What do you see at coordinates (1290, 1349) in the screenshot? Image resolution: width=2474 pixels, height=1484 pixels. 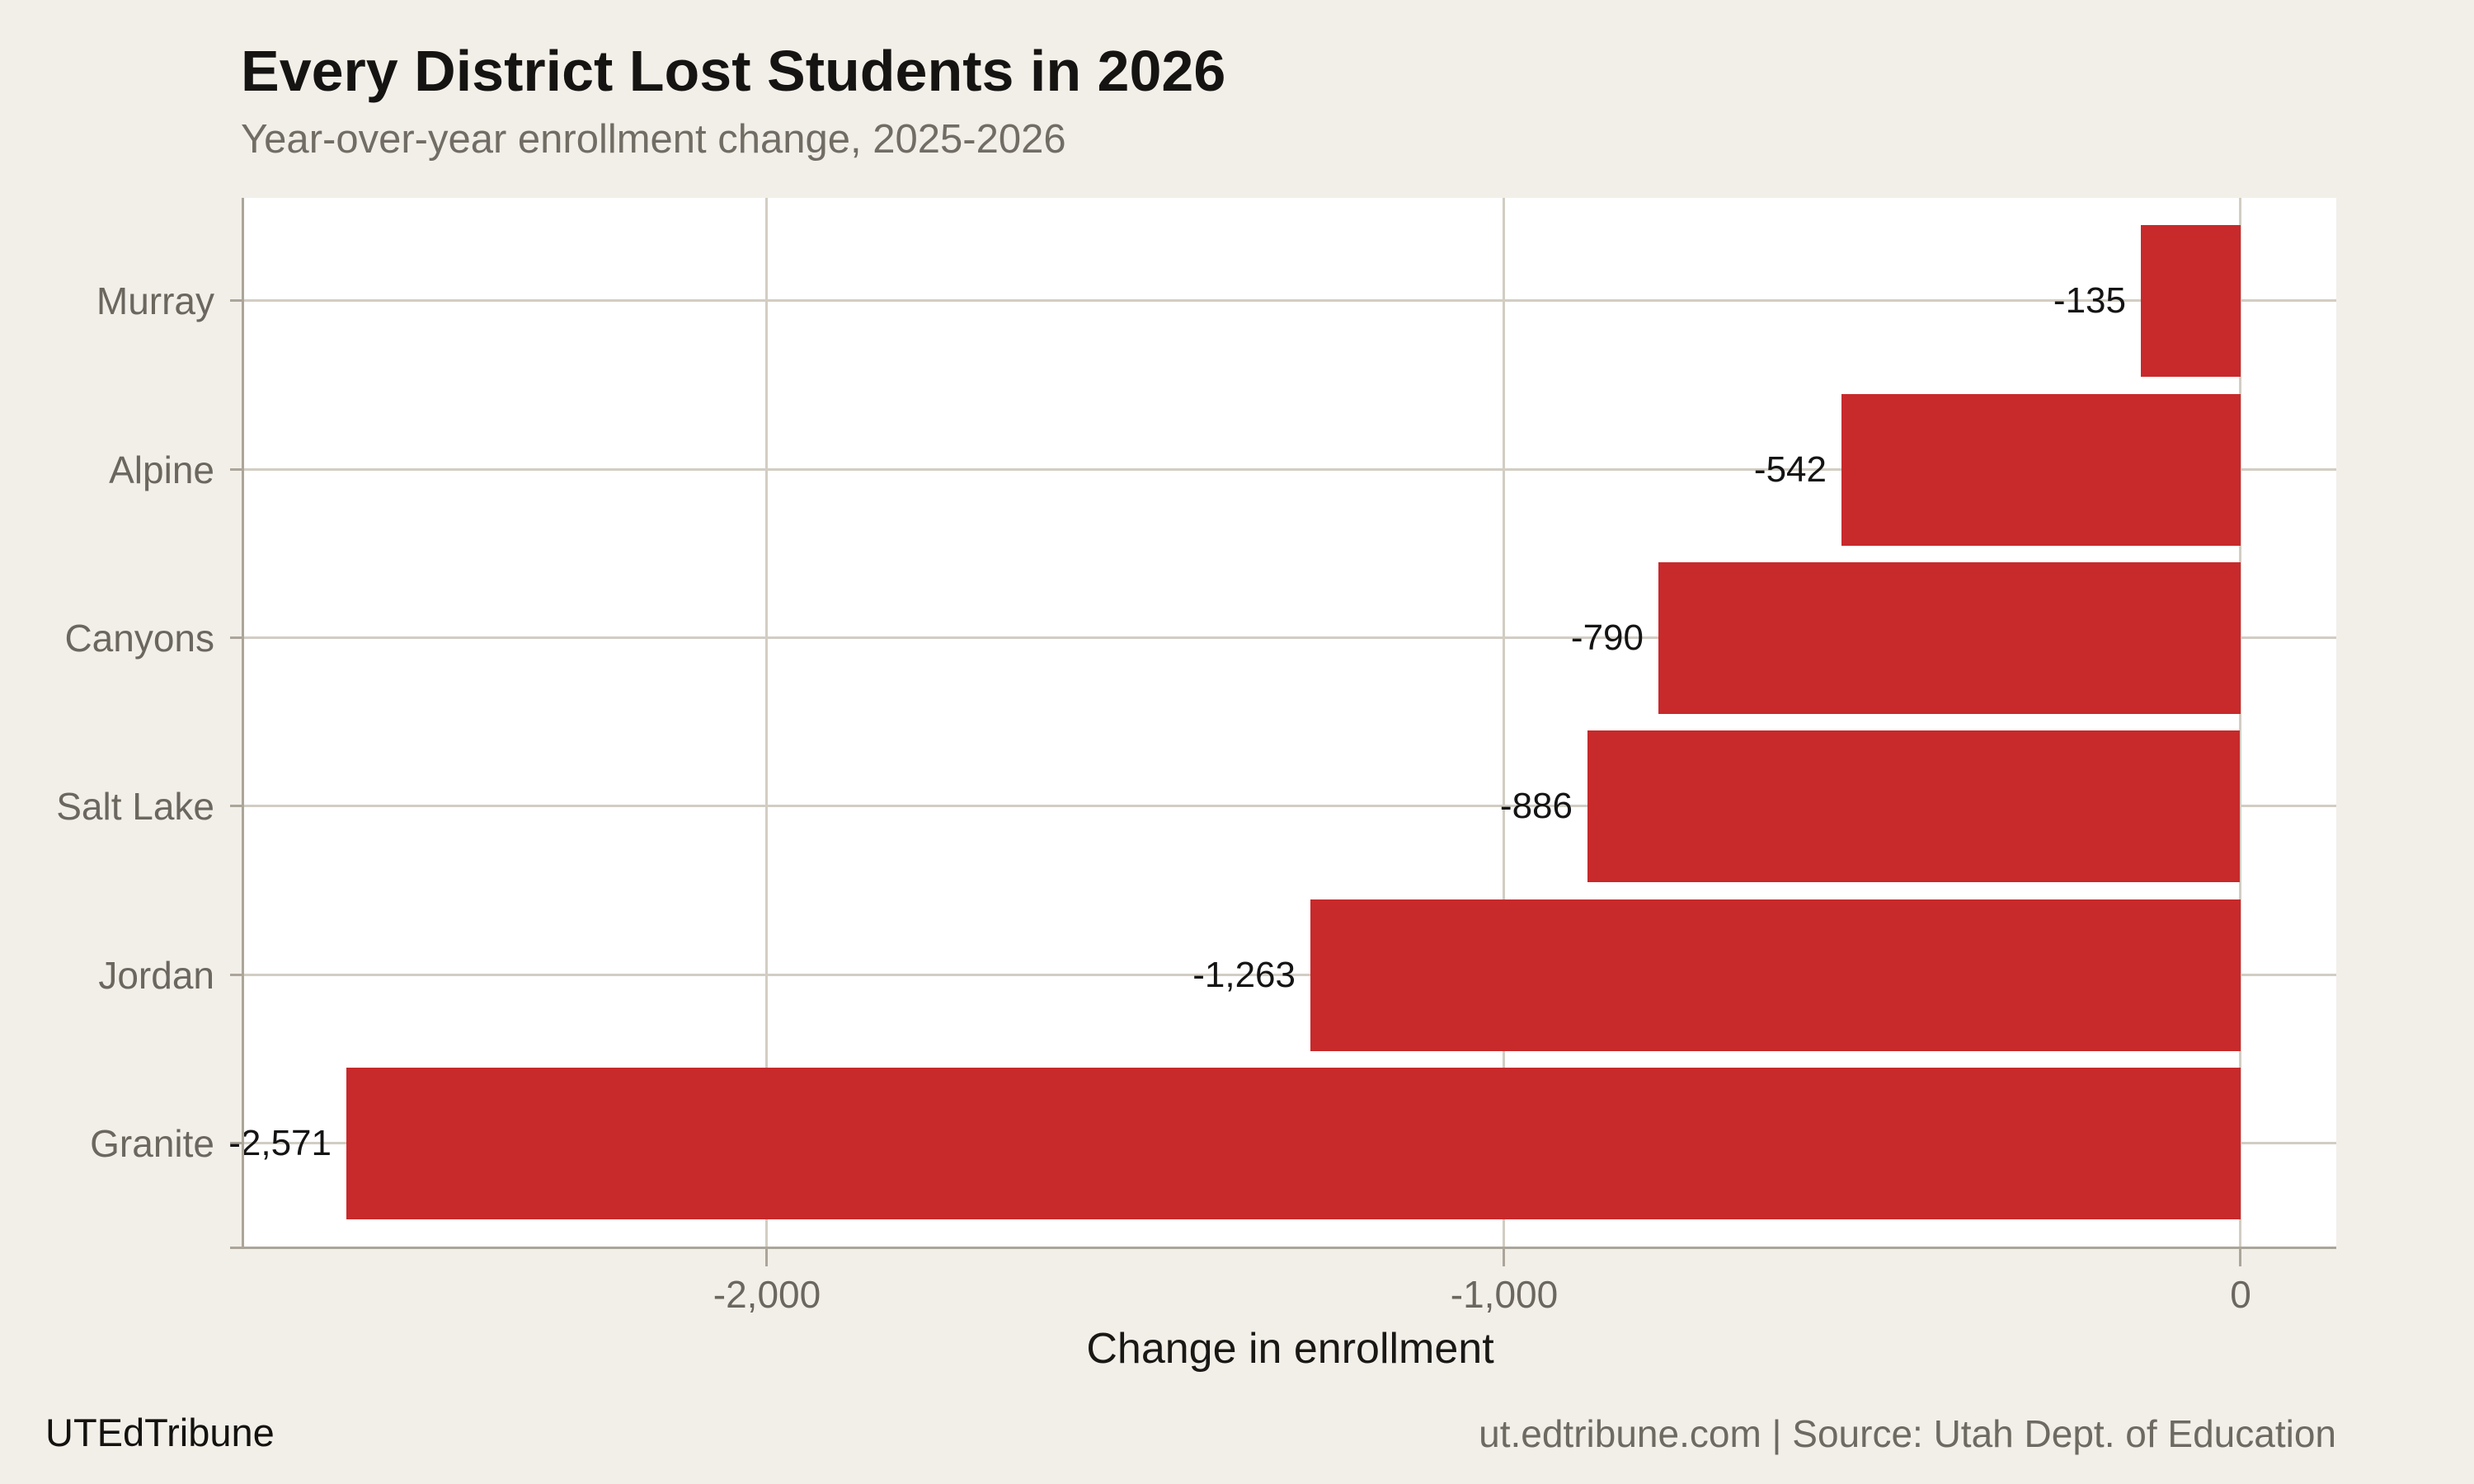 I see `x-axis-title: Change in enrollment` at bounding box center [1290, 1349].